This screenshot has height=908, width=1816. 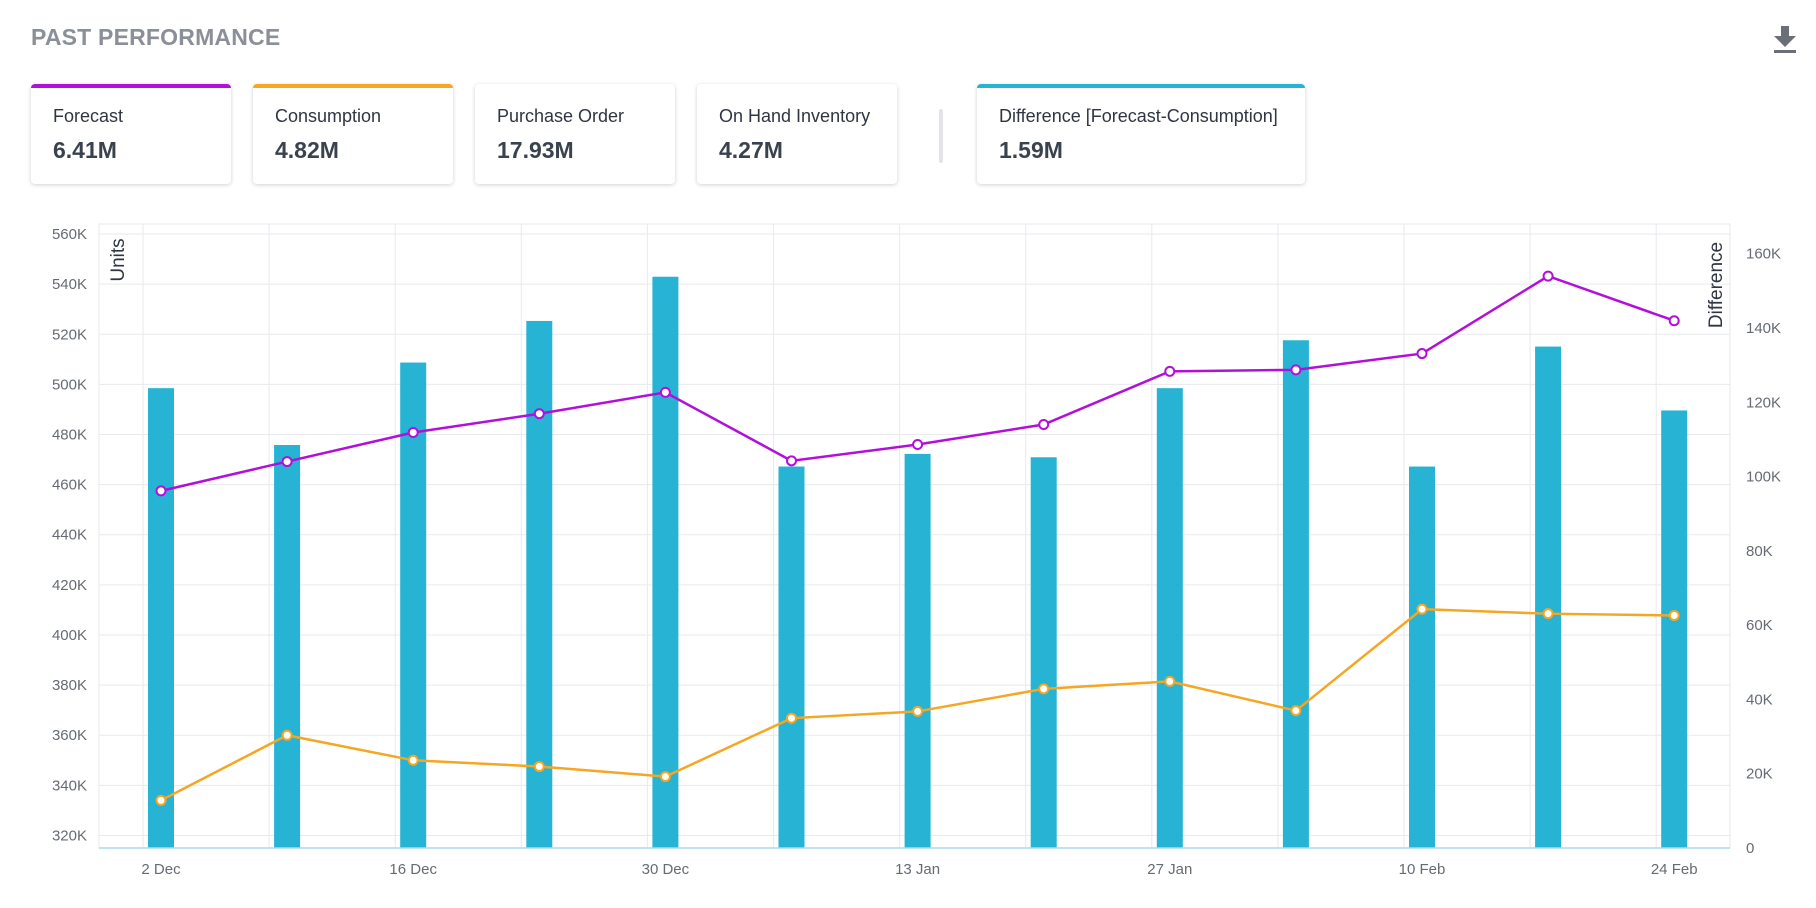 I want to click on y2-tick-label: 40K, so click(x=1759, y=699).